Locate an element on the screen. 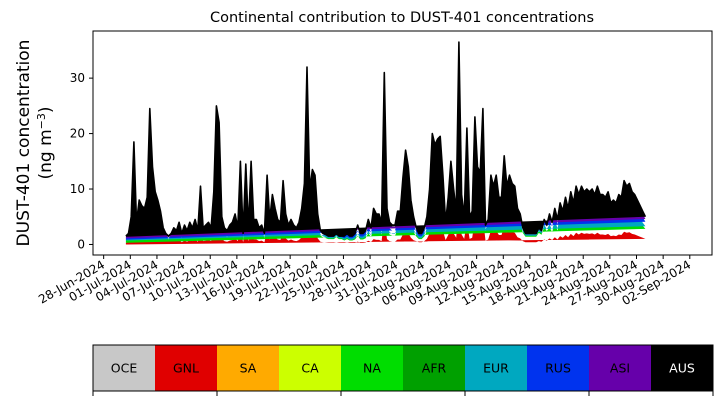 The image size is (721, 402). legend-swatch-ca is located at coordinates (310, 368).